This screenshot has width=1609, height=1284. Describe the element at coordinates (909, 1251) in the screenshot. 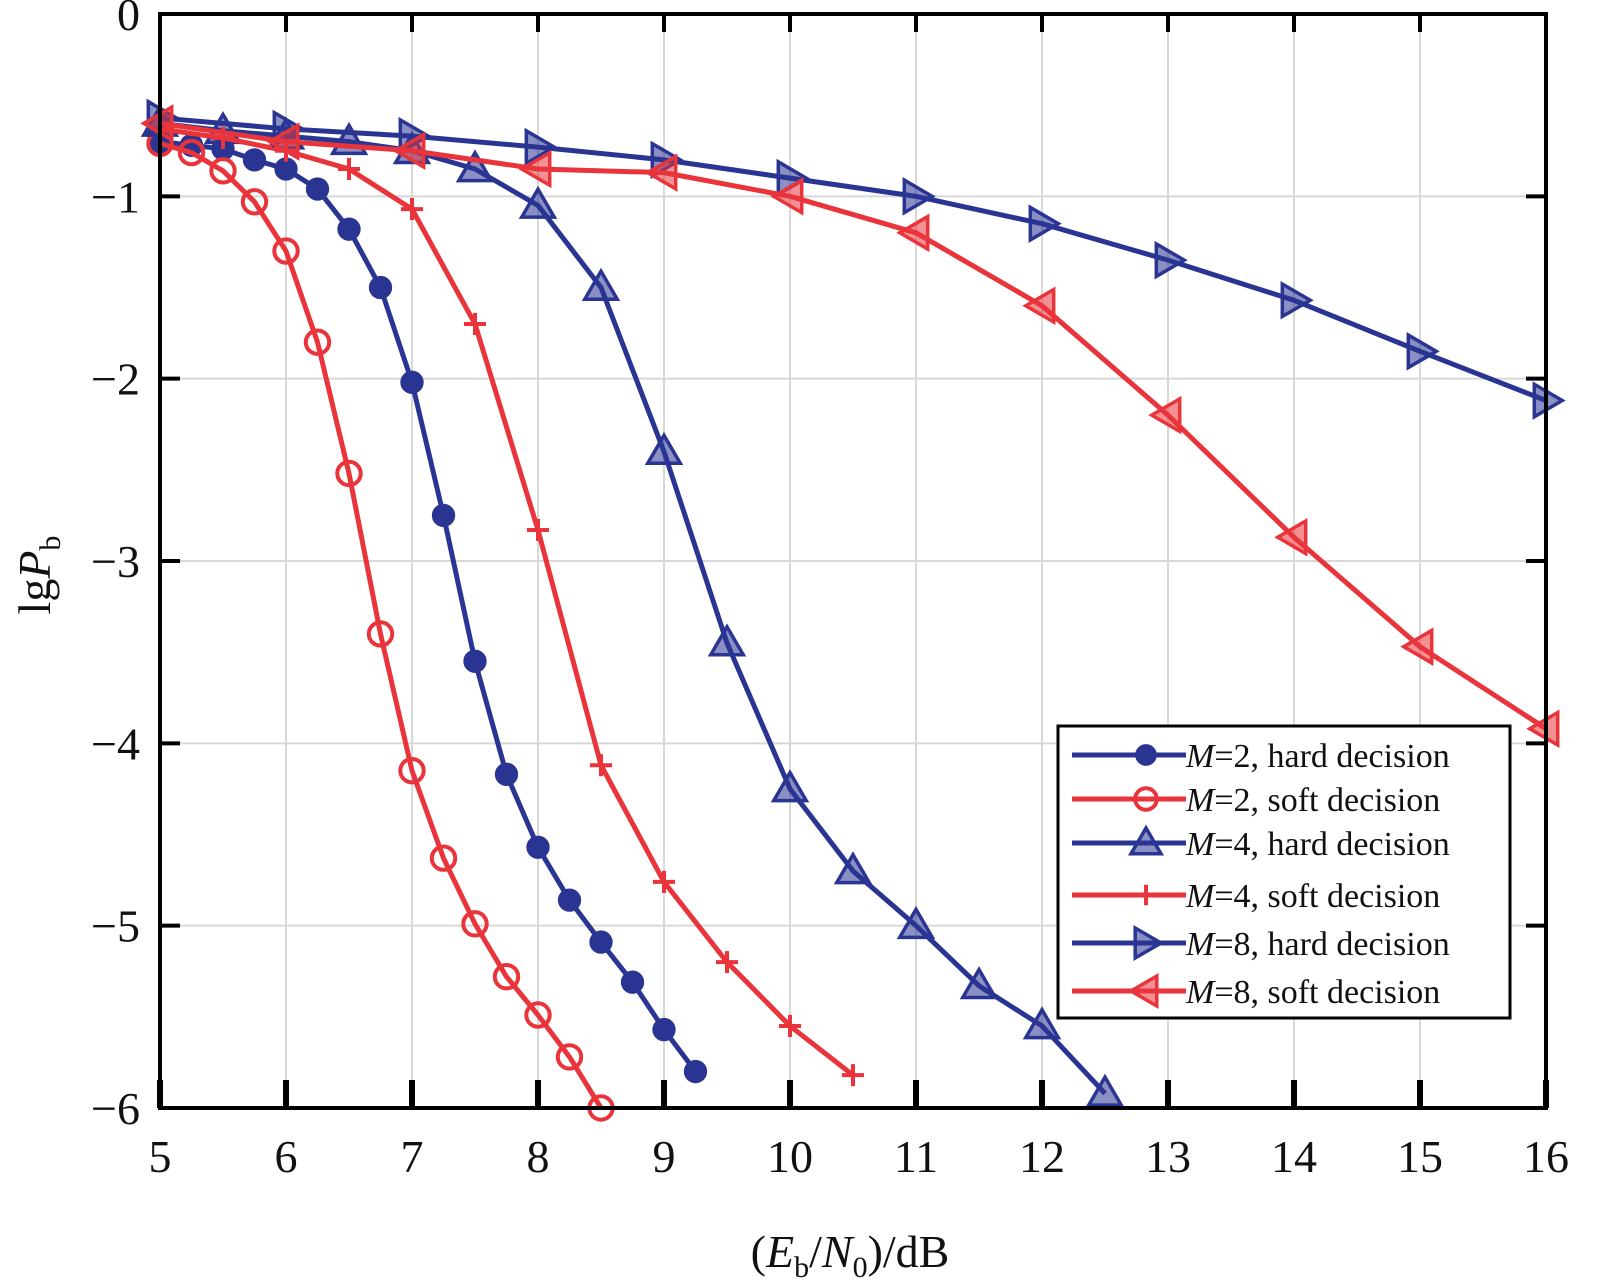

I see `x-axis-label-close: )/dB` at that location.